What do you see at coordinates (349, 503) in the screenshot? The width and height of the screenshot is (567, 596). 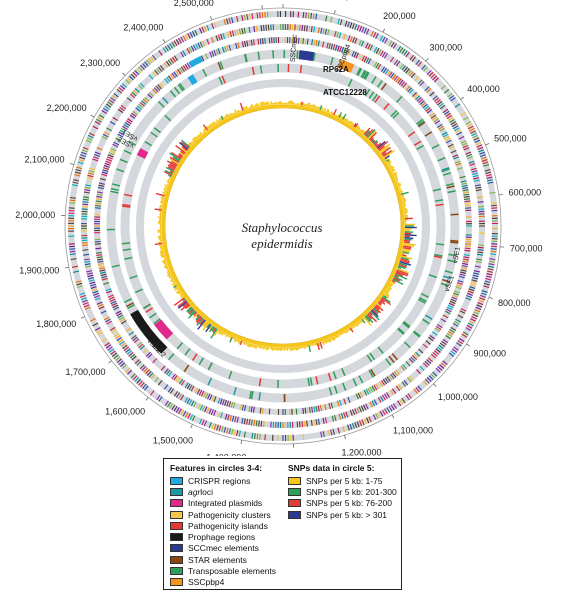 I see `legend-label: SNPs per 5 kb: 76-200` at bounding box center [349, 503].